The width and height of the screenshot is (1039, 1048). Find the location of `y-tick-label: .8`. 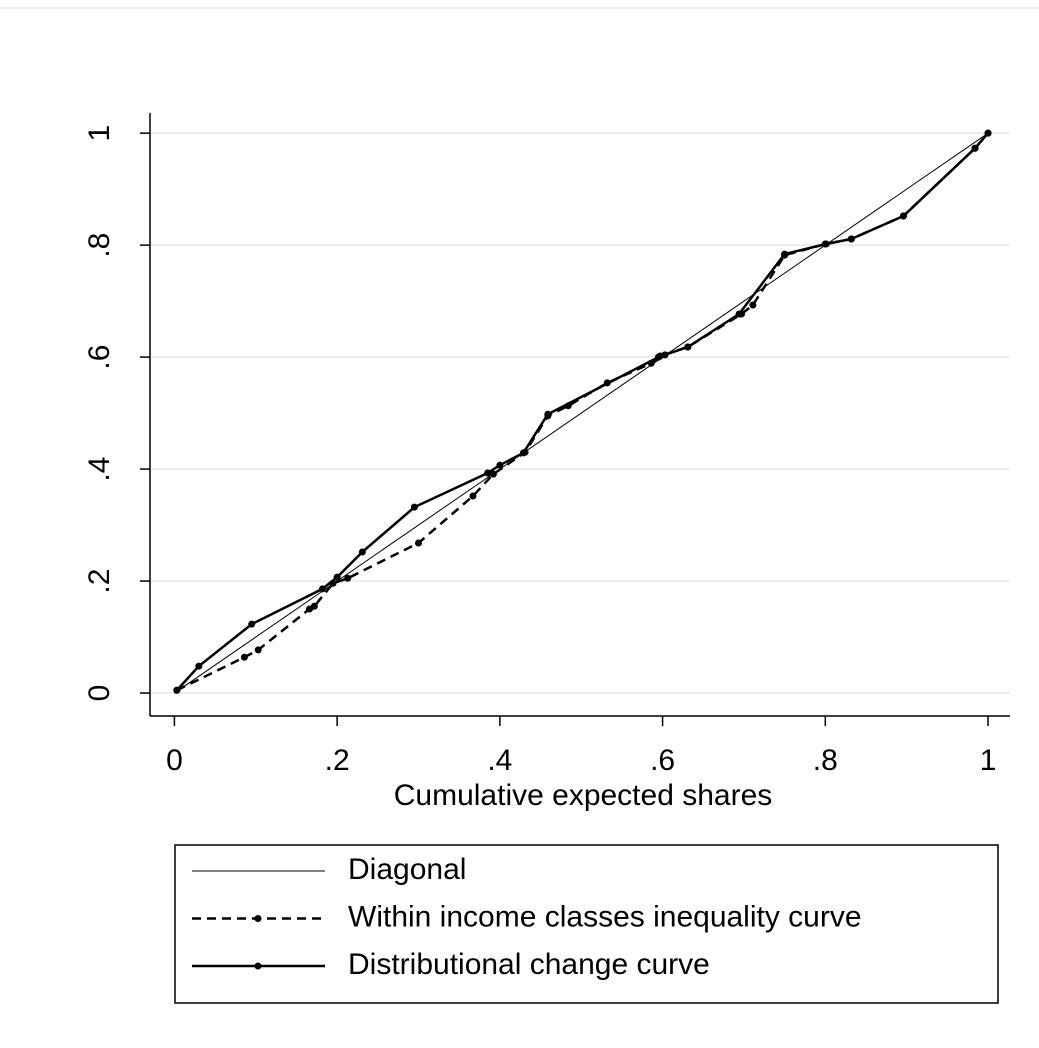

y-tick-label: .8 is located at coordinates (99, 245).